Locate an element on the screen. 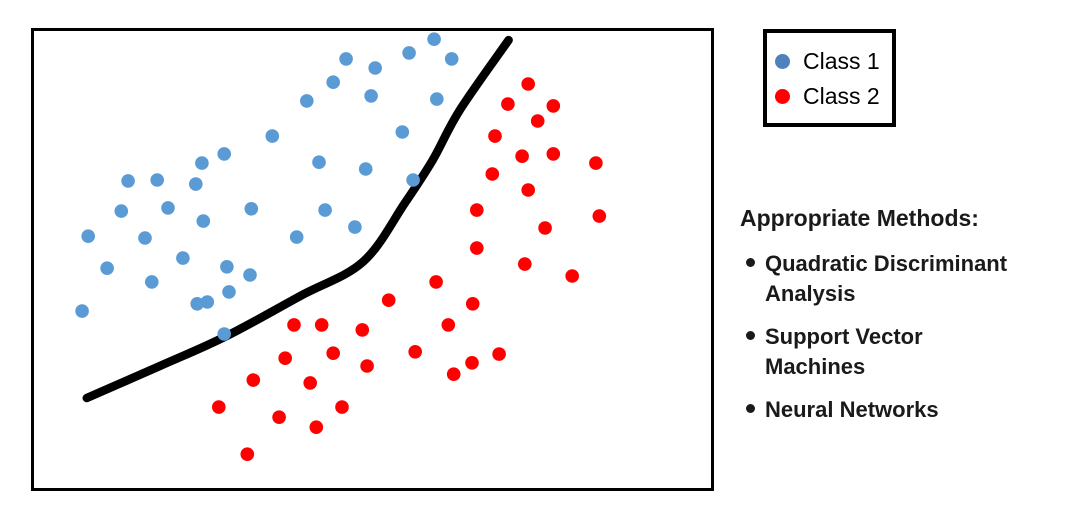 The image size is (1066, 527). legend-box: Class 1 Class 2 is located at coordinates (829, 78).